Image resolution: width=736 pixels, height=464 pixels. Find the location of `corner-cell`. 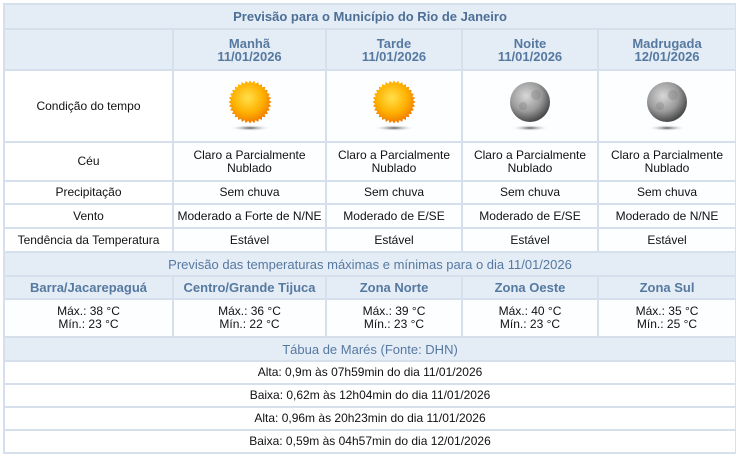

corner-cell is located at coordinates (88, 49).